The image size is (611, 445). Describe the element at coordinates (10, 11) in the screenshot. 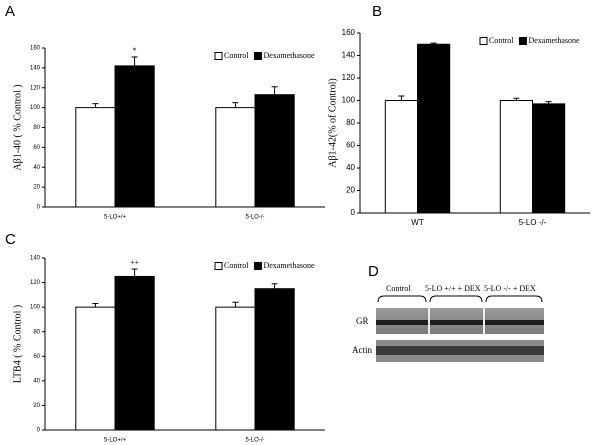

I see `panel-letter: A` at that location.